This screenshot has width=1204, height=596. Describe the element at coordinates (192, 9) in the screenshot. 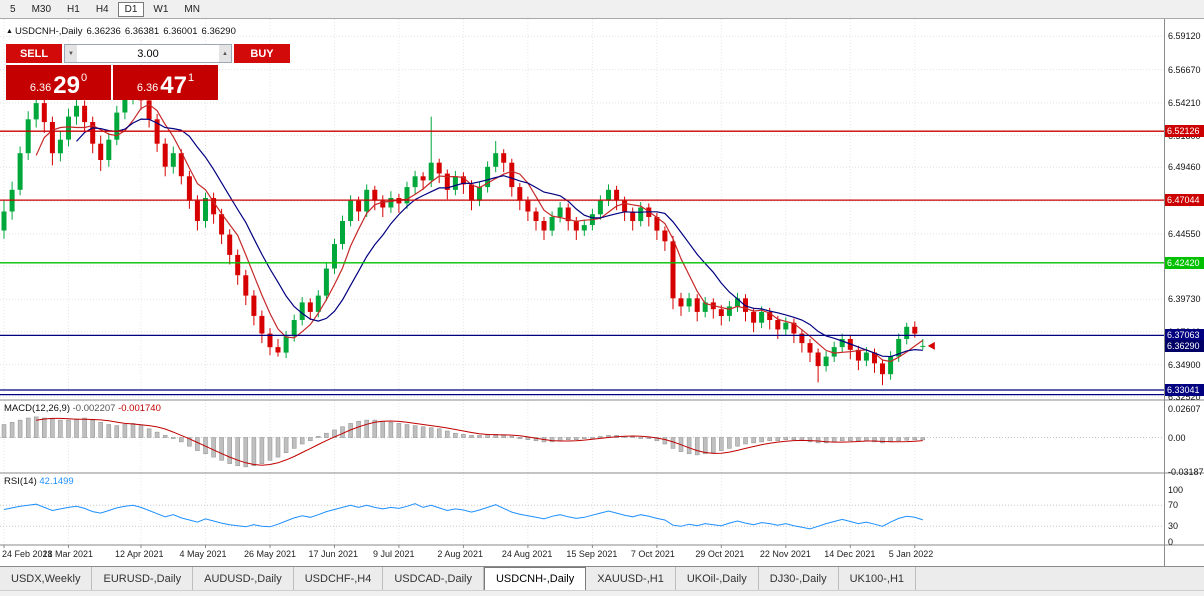

I see `timeframe-button-MN: MN` at that location.